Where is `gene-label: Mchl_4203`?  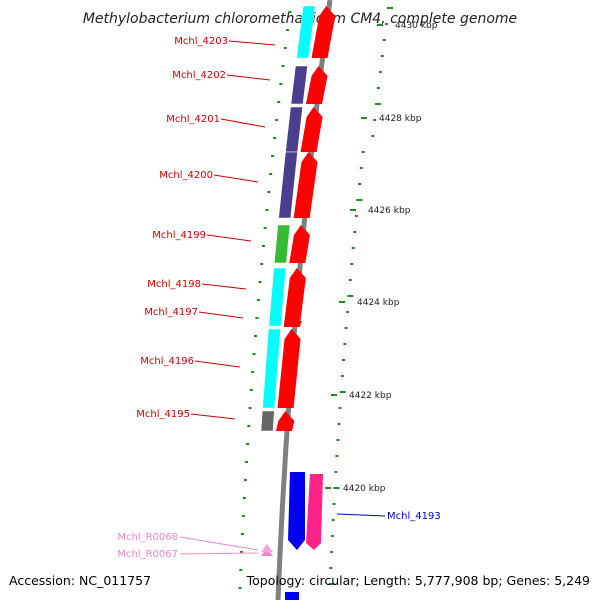
gene-label: Mchl_4203 is located at coordinates (201, 41).